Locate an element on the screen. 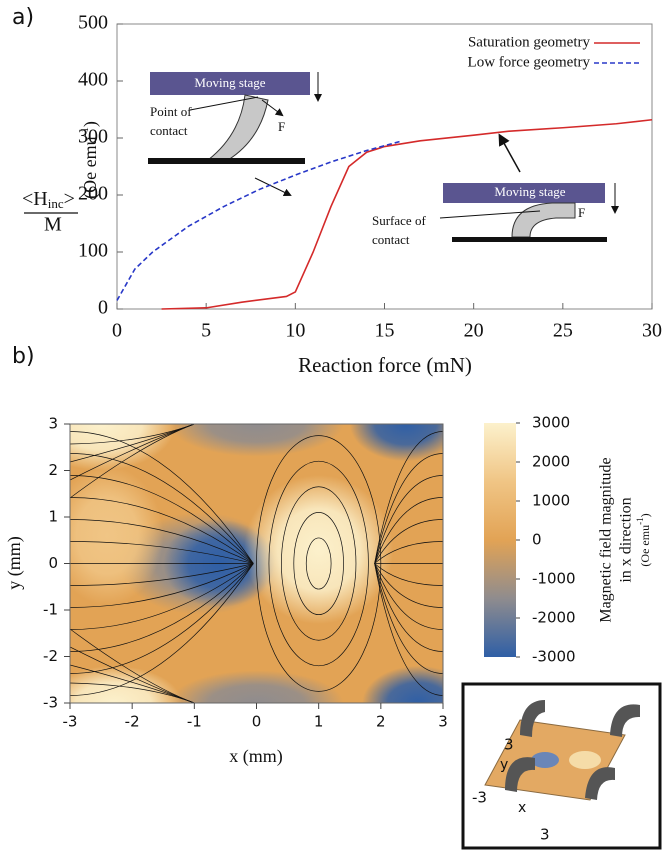  y-tick-label: 200 is located at coordinates (93, 194).